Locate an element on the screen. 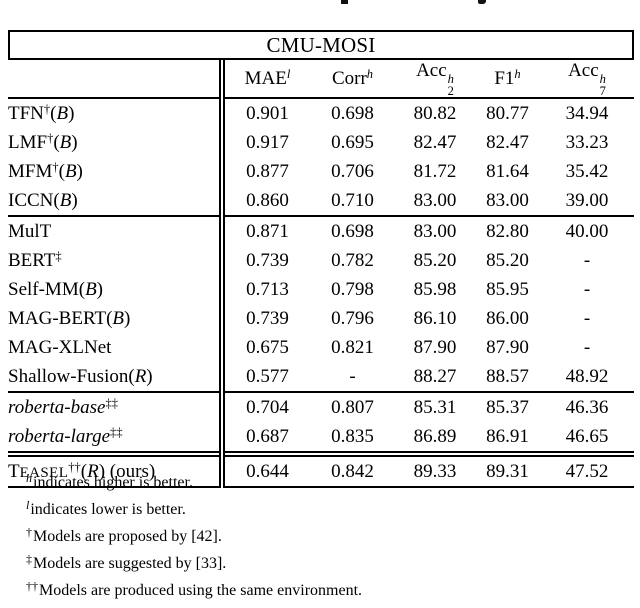 This screenshot has width=640, height=608. cell-corr: 0.807 is located at coordinates (352, 406).